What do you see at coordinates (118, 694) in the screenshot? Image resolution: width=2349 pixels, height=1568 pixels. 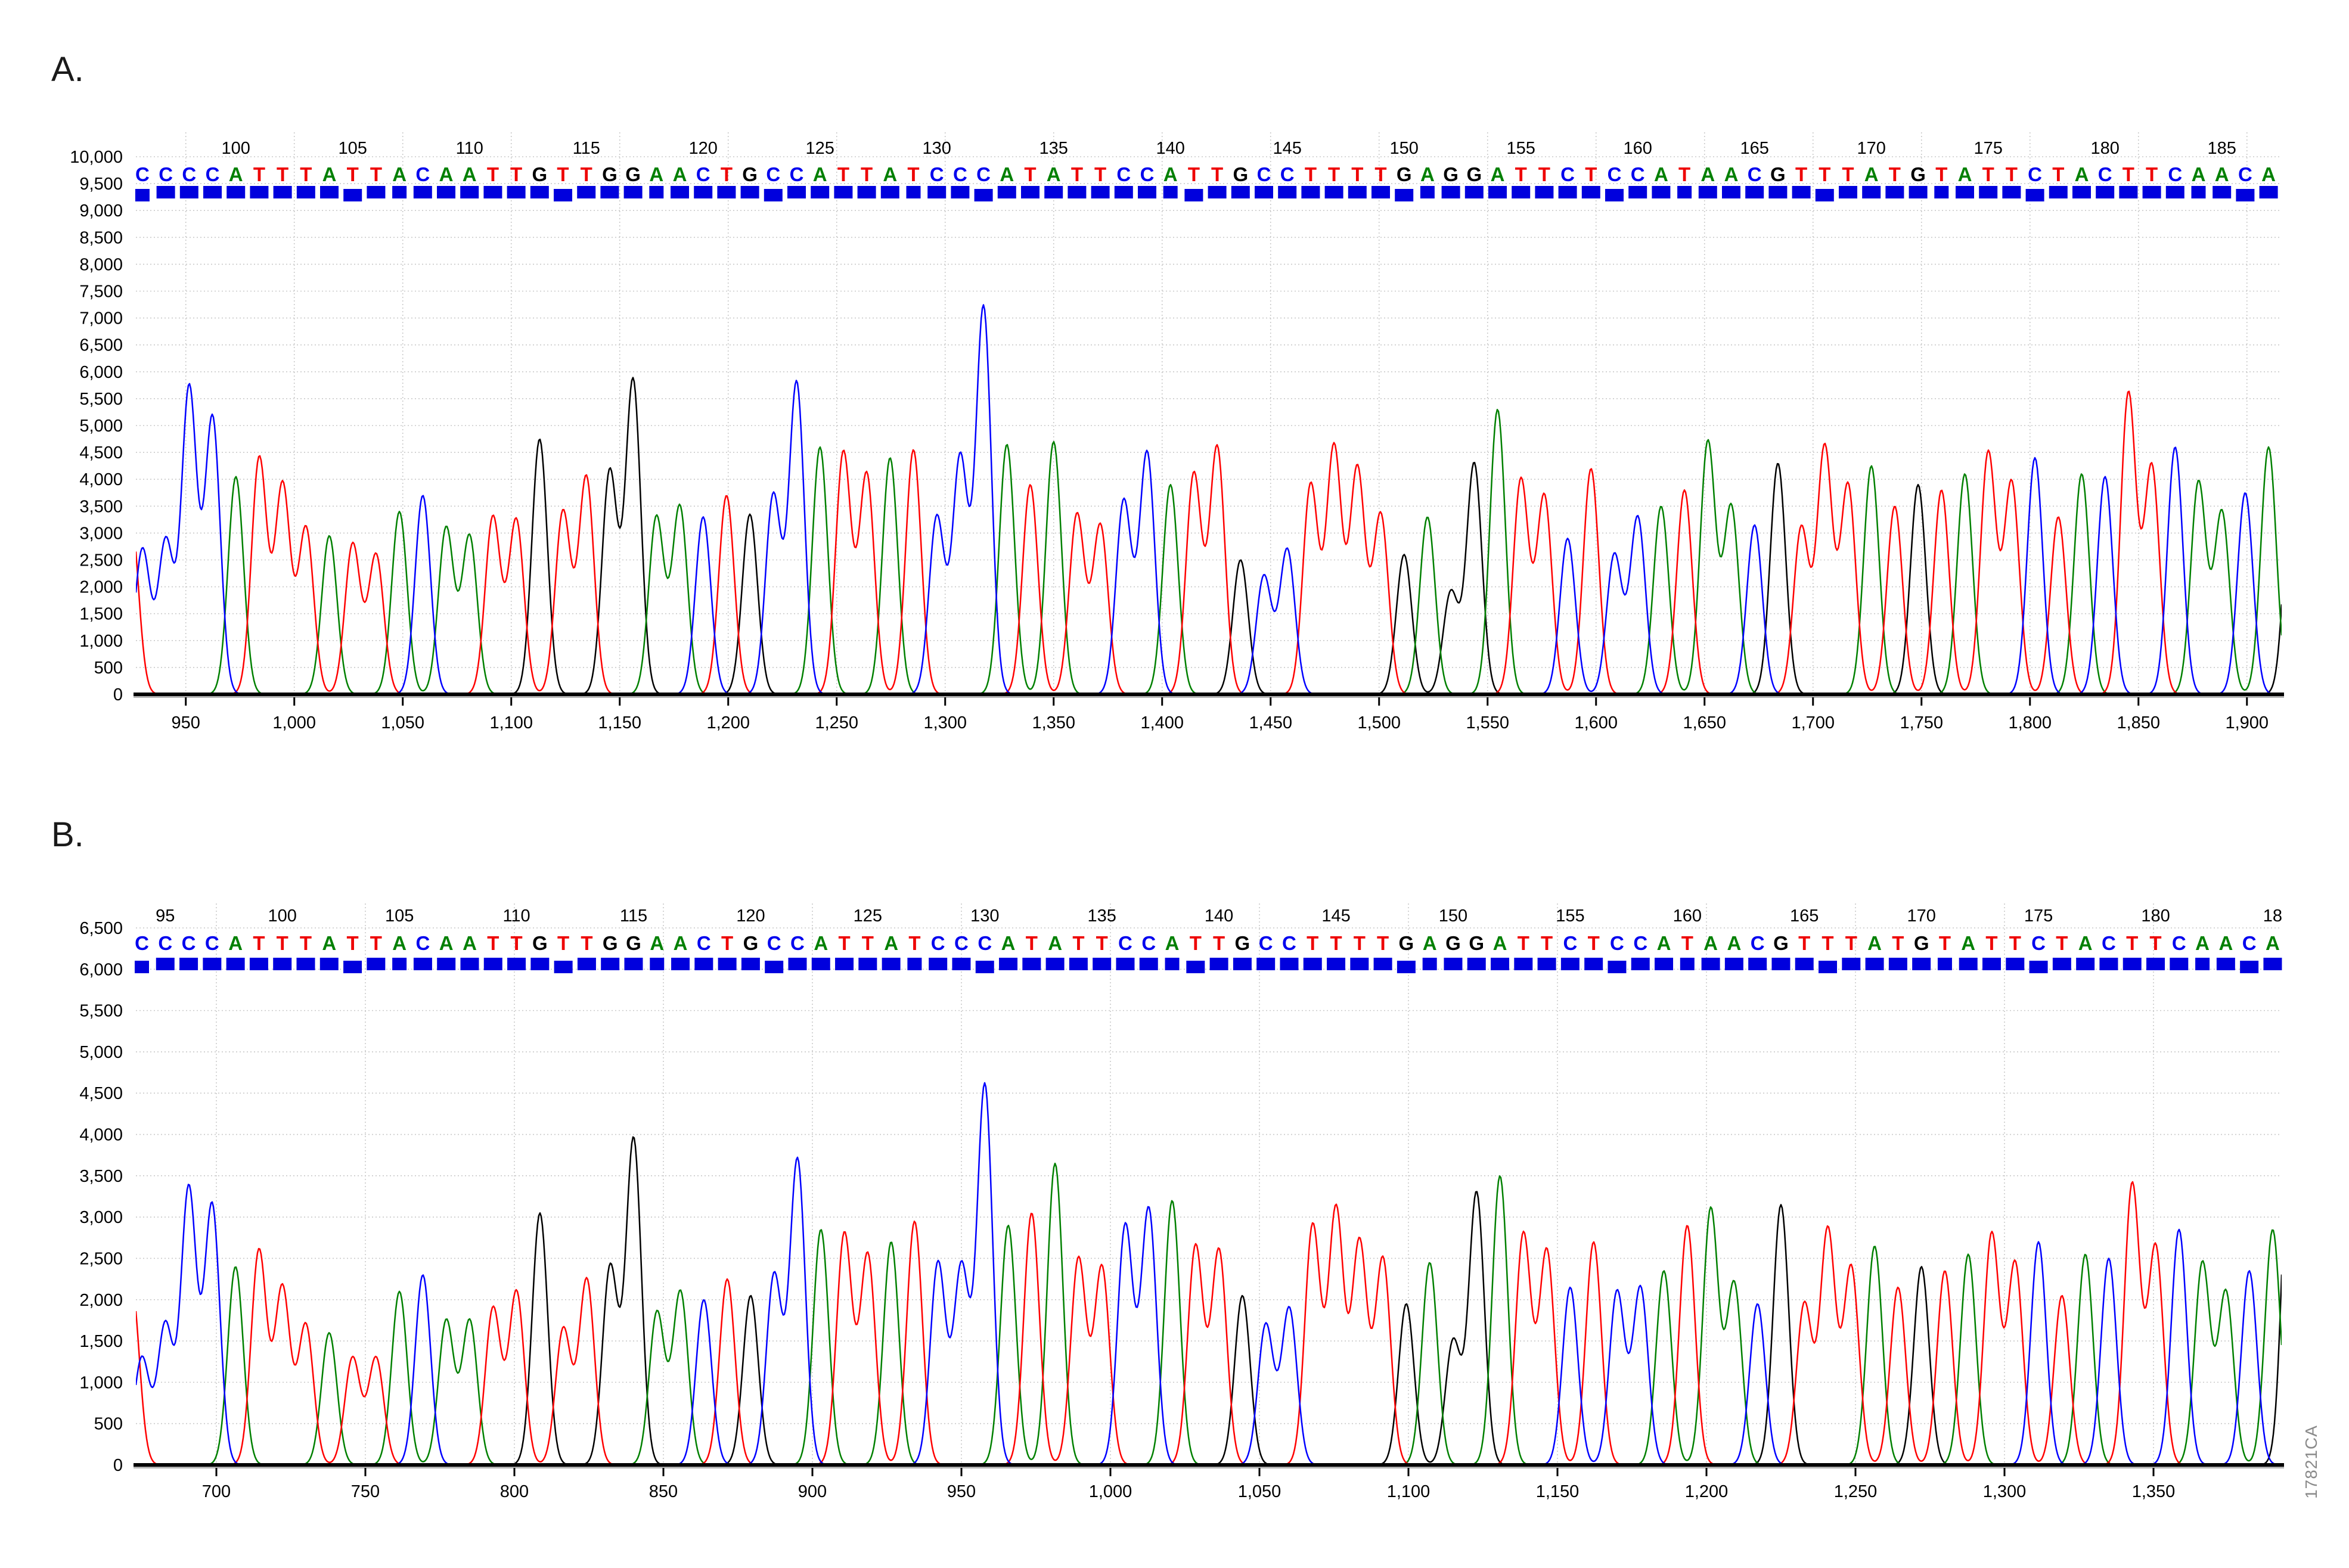 I see `y-tick-label: 0` at bounding box center [118, 694].